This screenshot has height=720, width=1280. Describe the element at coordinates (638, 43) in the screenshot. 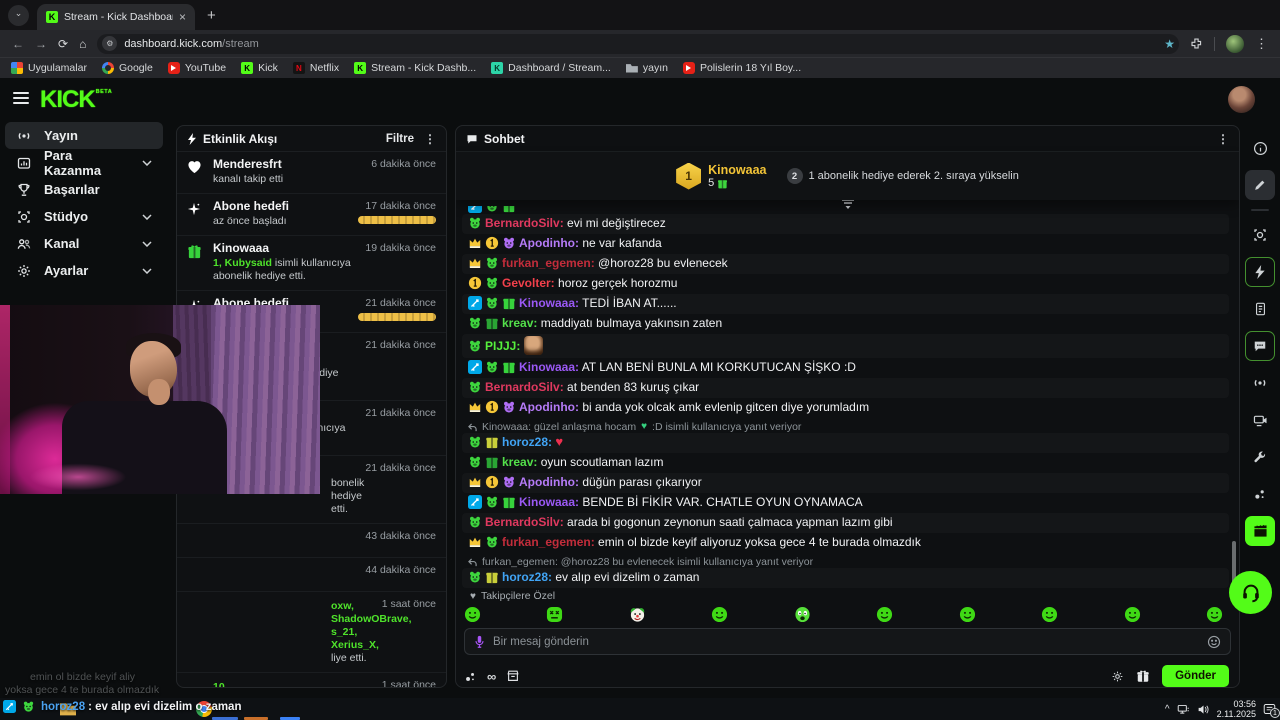

I see `address-bar: ⚙ dashboard.kick.com/stream` at that location.